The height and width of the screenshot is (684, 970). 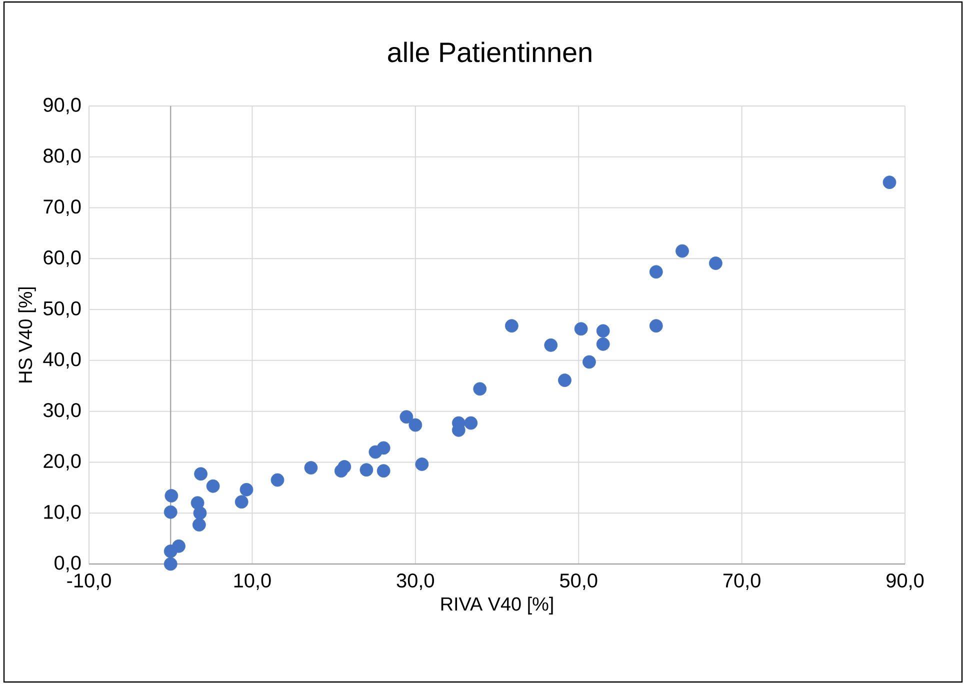 I want to click on y-tick-label: 70,0, so click(x=62, y=208).